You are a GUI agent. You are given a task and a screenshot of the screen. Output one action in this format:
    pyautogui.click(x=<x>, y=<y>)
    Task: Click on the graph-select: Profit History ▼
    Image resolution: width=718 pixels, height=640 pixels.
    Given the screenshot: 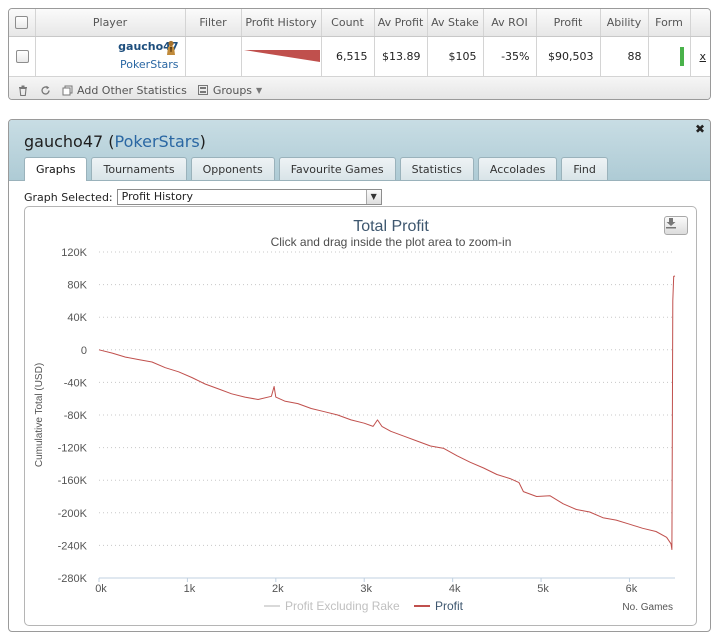 What is the action you would take?
    pyautogui.click(x=249, y=197)
    